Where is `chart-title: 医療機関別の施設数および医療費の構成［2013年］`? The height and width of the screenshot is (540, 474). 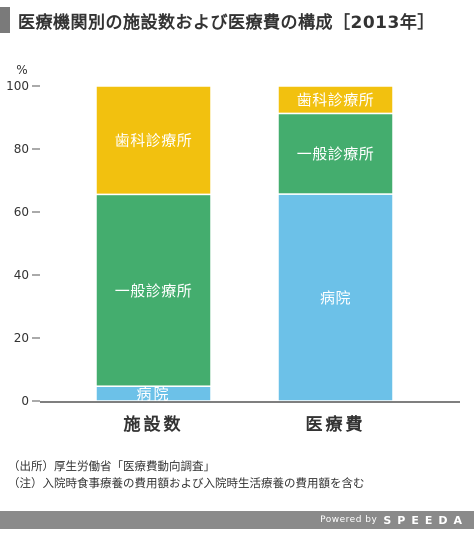
chart-title: 医療機関別の施設数および医療費の構成［2013年］ is located at coordinates (226, 22).